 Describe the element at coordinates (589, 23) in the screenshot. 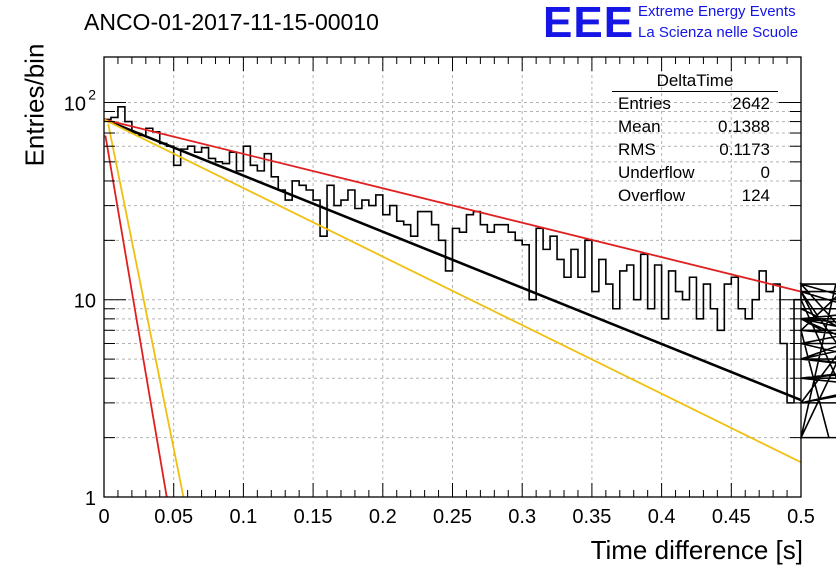

I see `eee-logo: EEE` at that location.